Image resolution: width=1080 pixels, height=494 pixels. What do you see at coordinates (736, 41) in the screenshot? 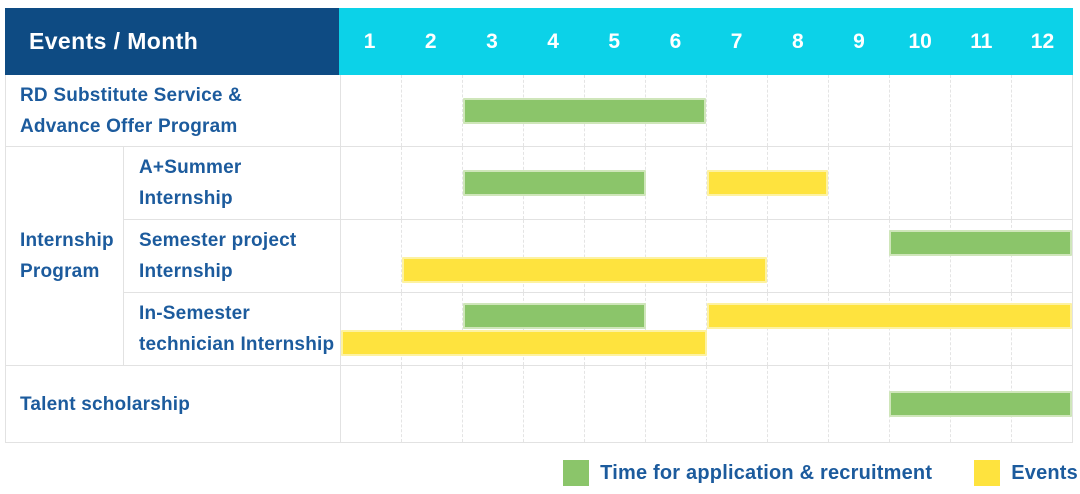
I see `month-label: 7` at bounding box center [736, 41].